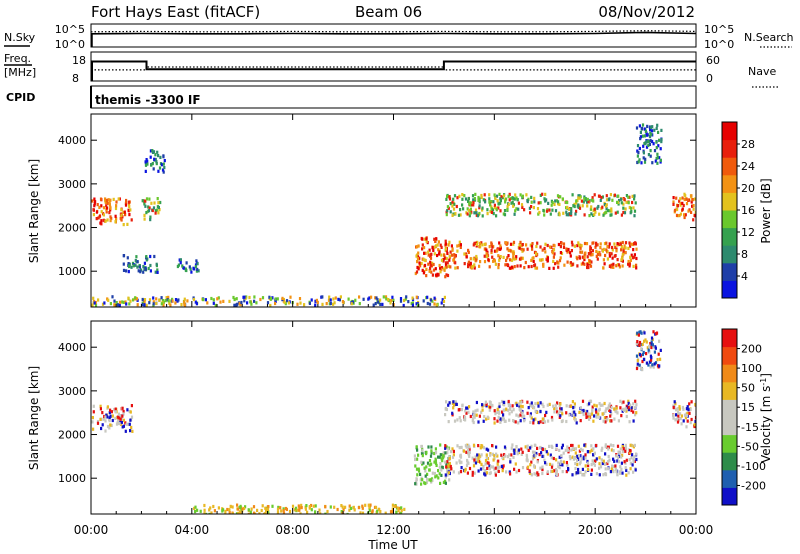 The height and width of the screenshot is (554, 800). I want to click on cpid-value: themis -3300 IF, so click(148, 100).